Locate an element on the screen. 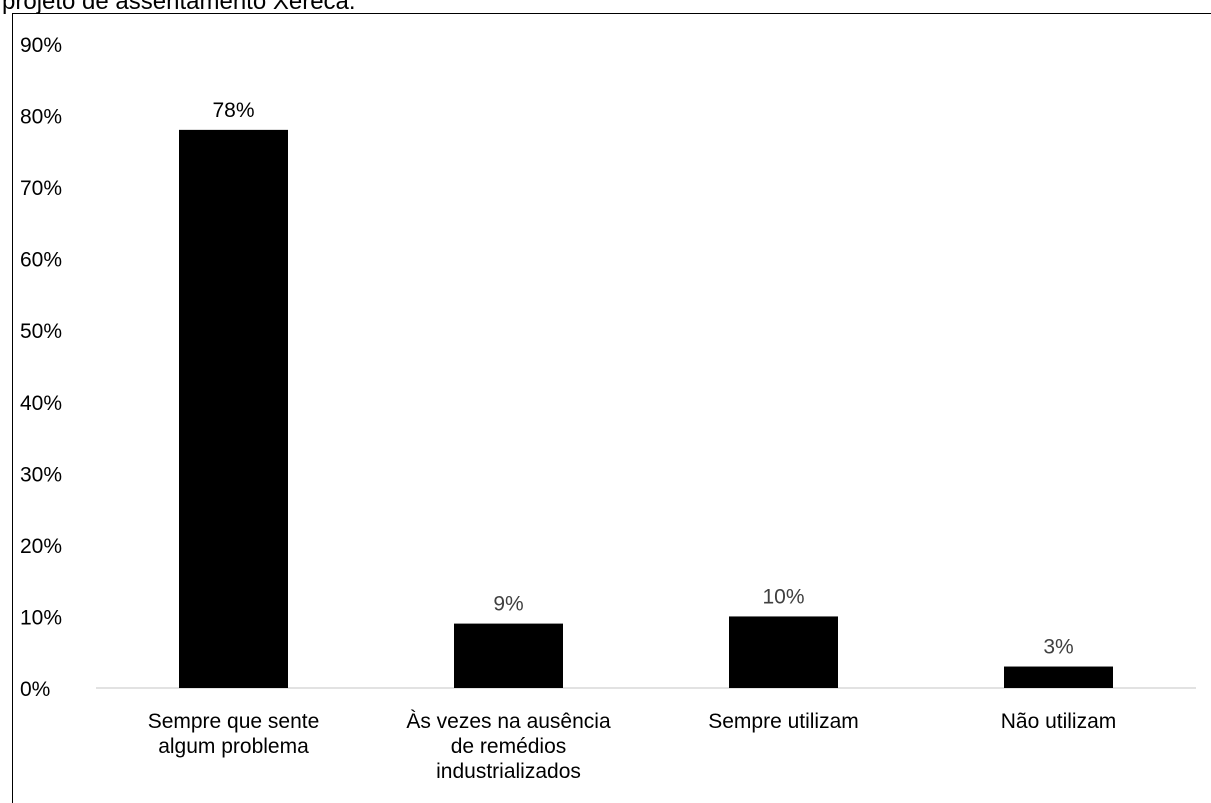  data-label: 78% is located at coordinates (233, 110).